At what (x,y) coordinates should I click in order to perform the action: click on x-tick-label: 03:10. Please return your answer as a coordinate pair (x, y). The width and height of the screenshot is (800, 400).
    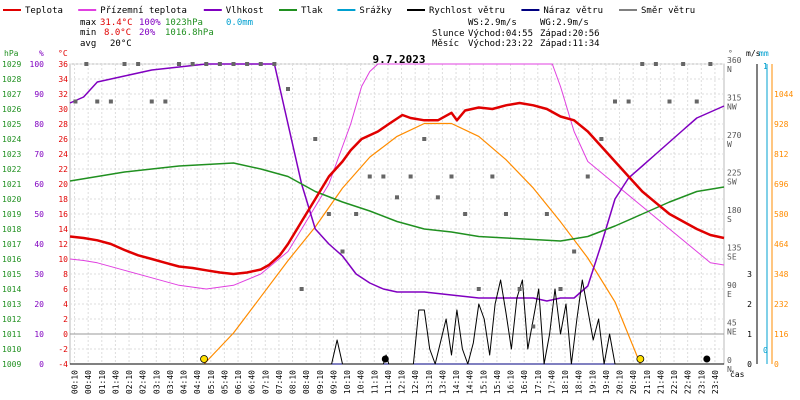
    Looking at the image, I should click on (156, 382).